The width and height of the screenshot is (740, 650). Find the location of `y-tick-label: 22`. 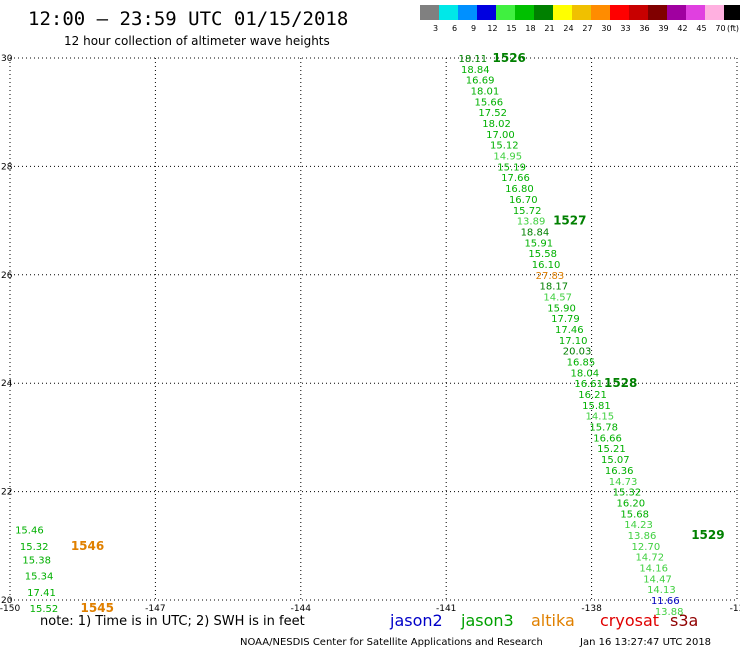

y-tick-label: 22 is located at coordinates (6, 493).